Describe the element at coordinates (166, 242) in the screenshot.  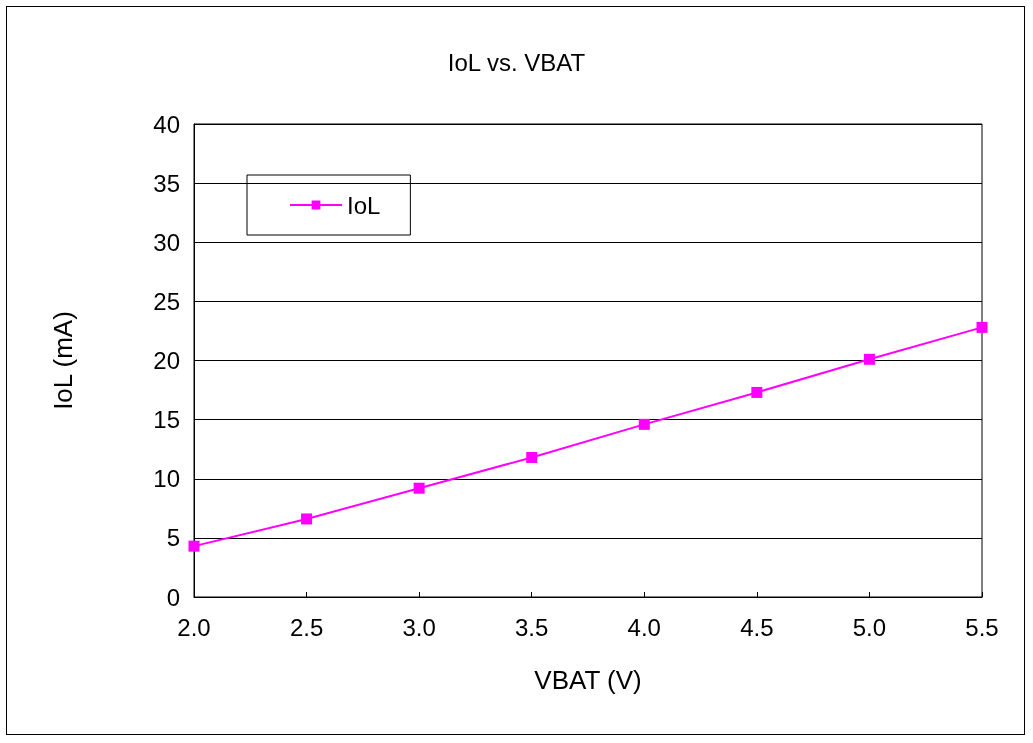
I see `y-tick-label: 30` at that location.